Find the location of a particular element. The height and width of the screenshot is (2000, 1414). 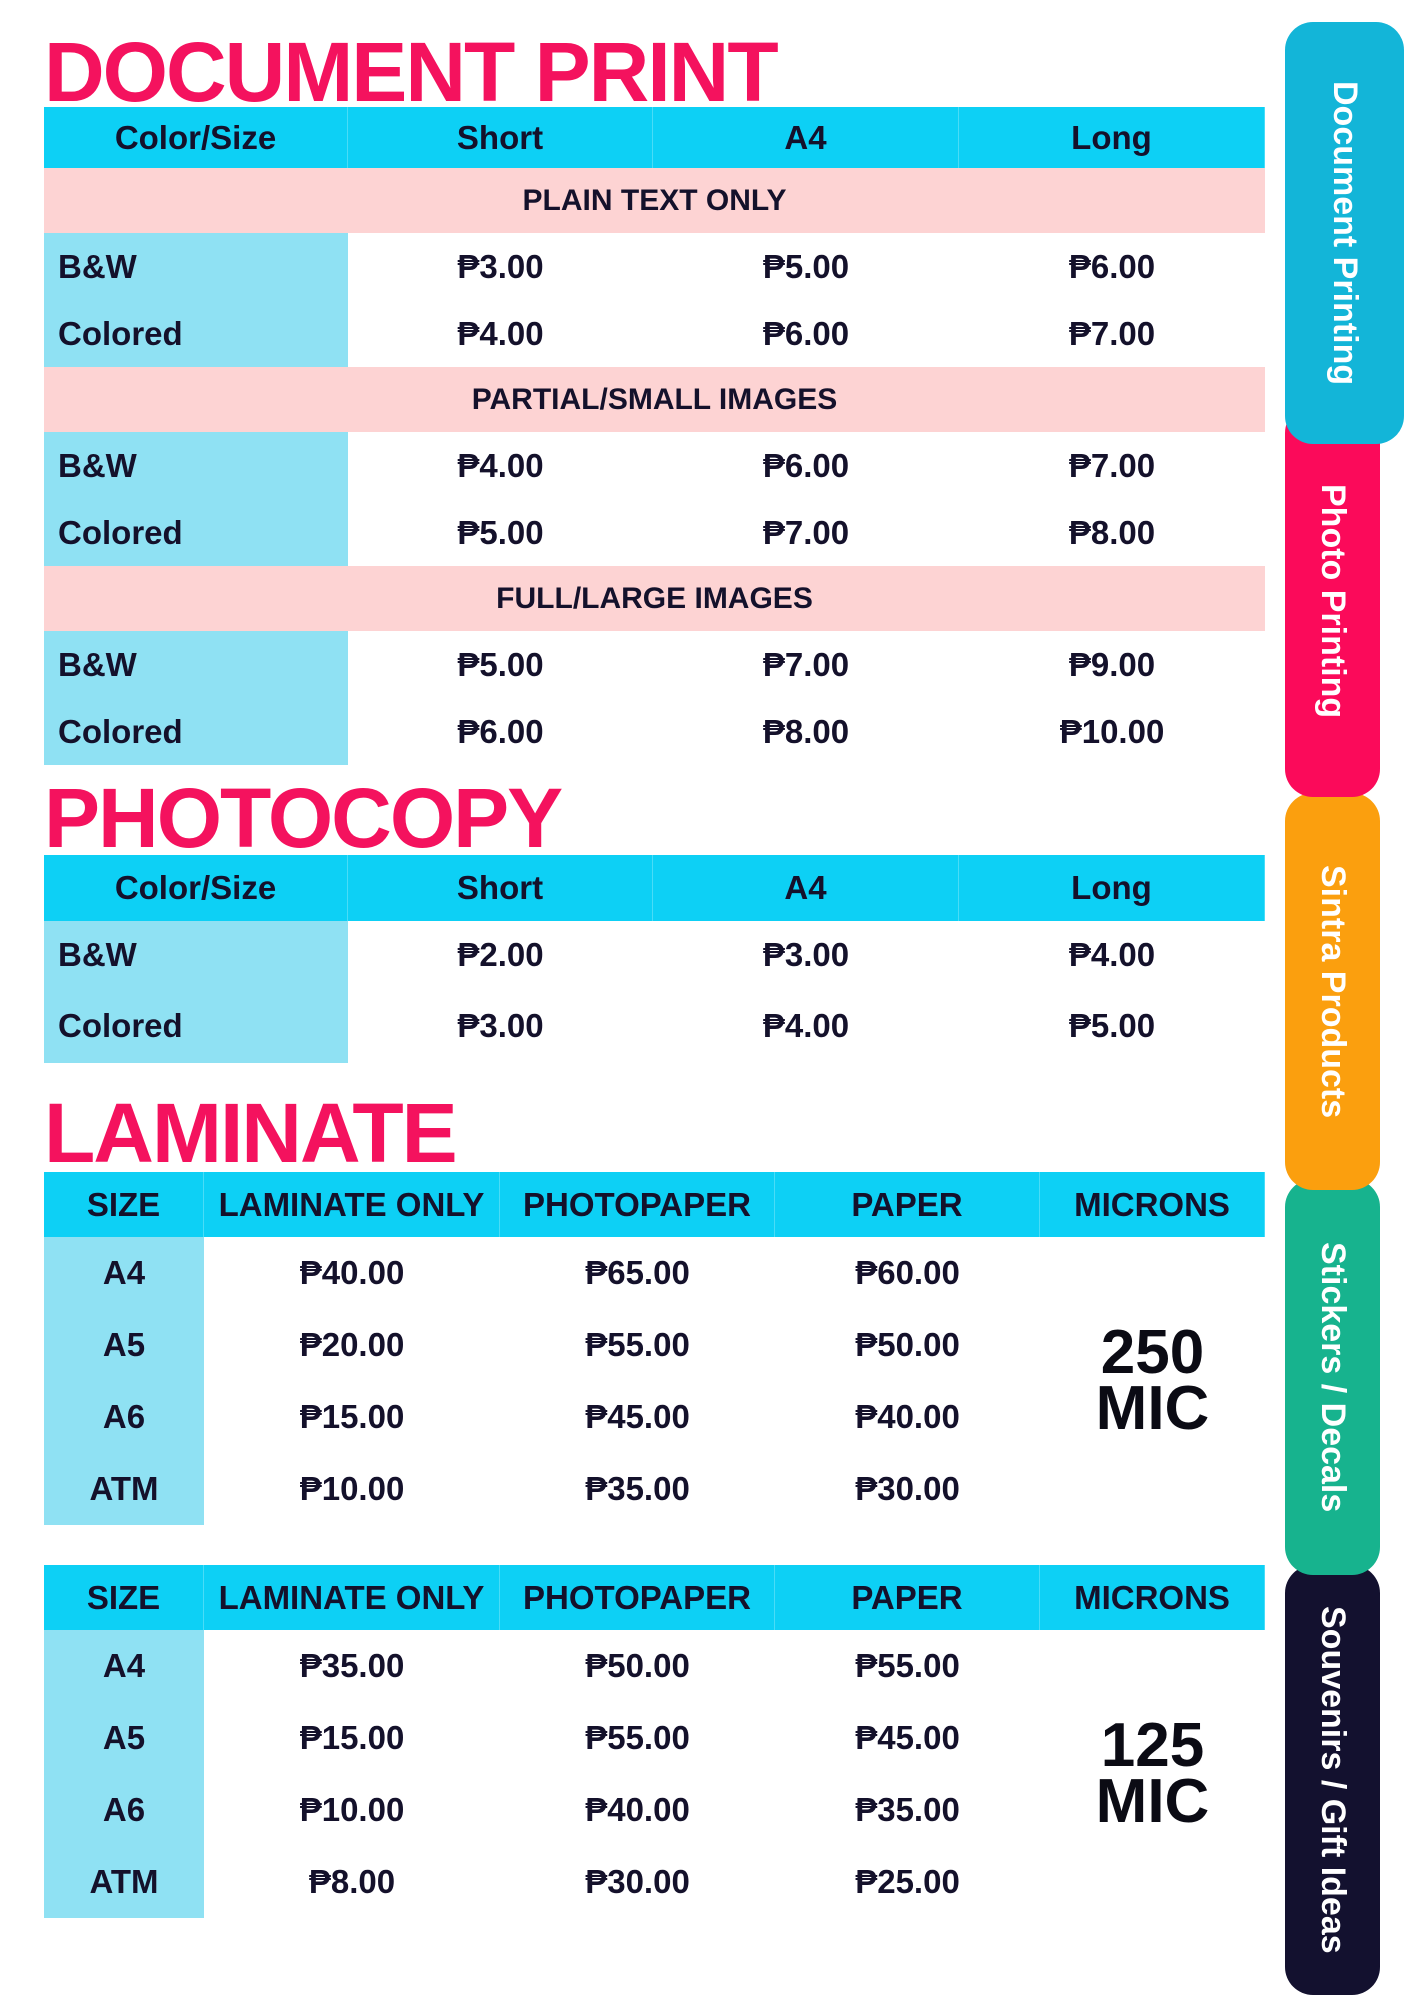

price-cell: ₱9.00 is located at coordinates (1112, 664).